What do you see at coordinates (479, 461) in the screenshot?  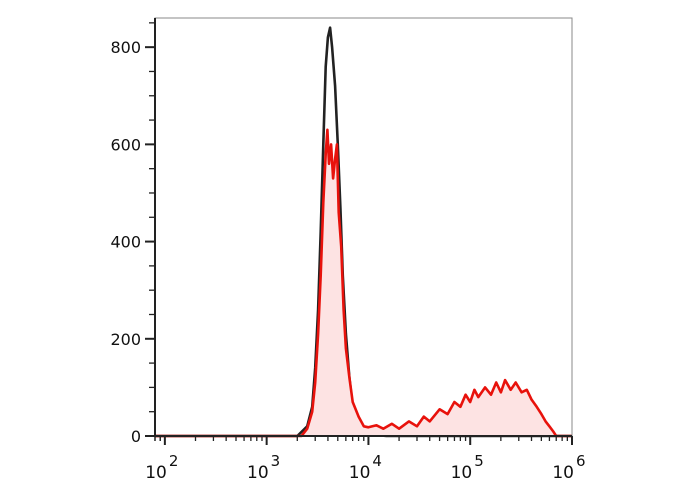 I see `x-tick-label-exponent: 5` at bounding box center [479, 461].